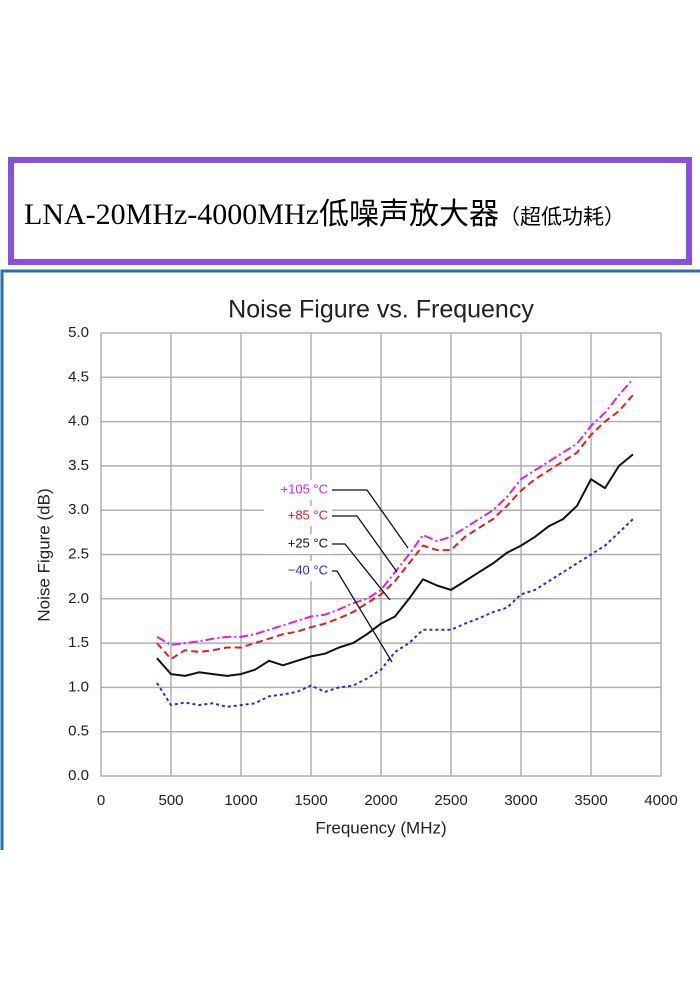  I want to click on x-tick-label: 2500, so click(450, 800).